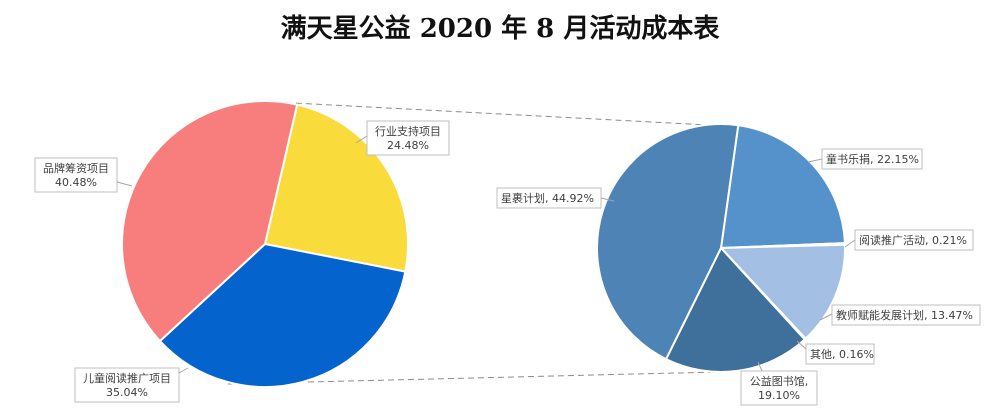 This screenshot has height=420, width=1000. Describe the element at coordinates (124, 184) in the screenshot. I see `label-main-3-leader` at that location.